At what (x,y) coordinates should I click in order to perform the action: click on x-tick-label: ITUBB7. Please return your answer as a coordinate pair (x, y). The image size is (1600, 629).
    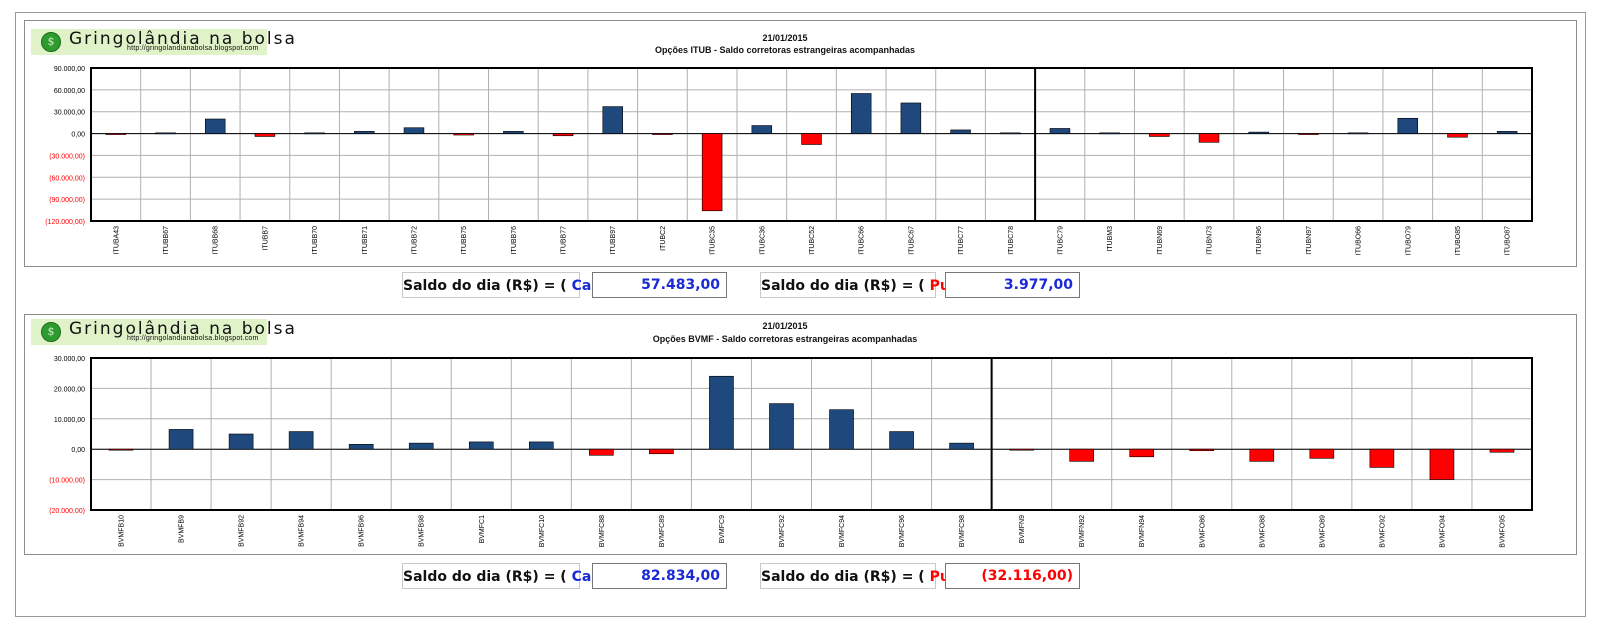
    Looking at the image, I should click on (265, 238).